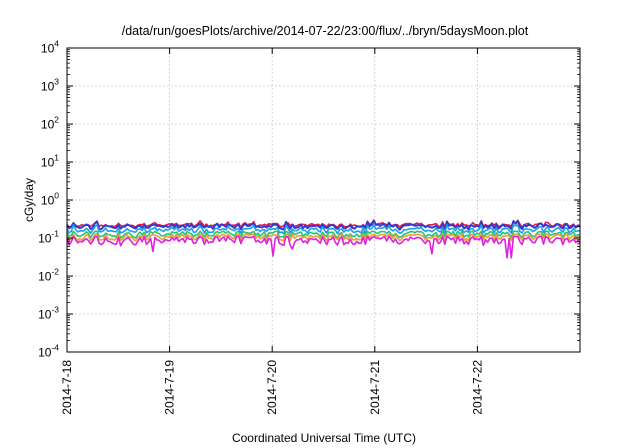  I want to click on x-tick-label: 2014-7-21, so click(375, 387).